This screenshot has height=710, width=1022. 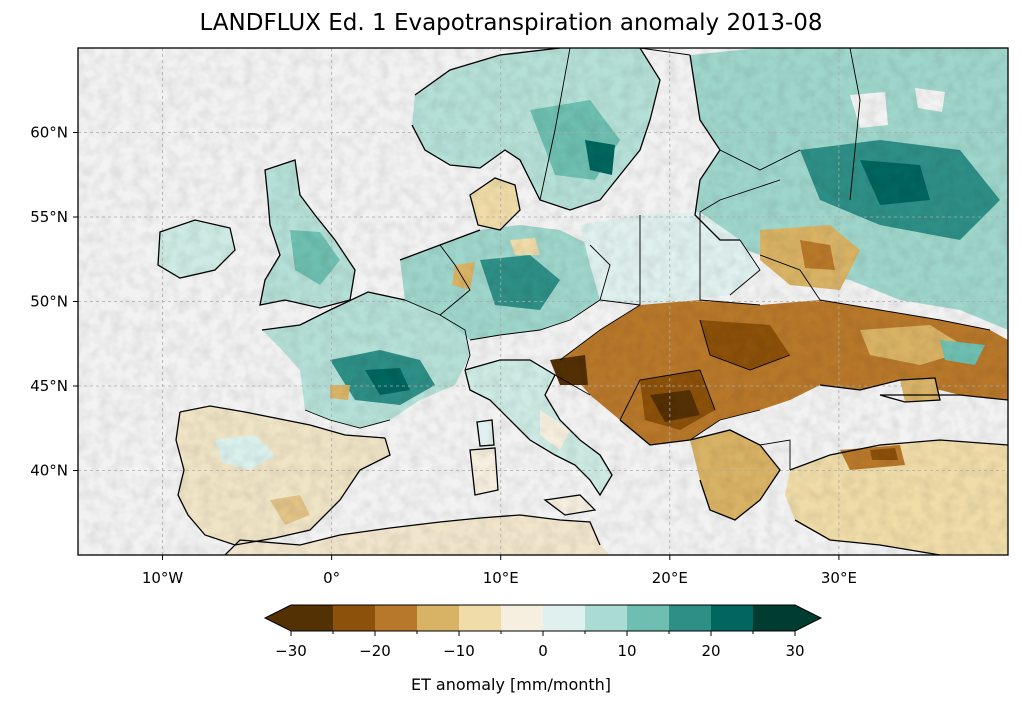 I want to click on lon-tick-label: 20°E, so click(x=670, y=578).